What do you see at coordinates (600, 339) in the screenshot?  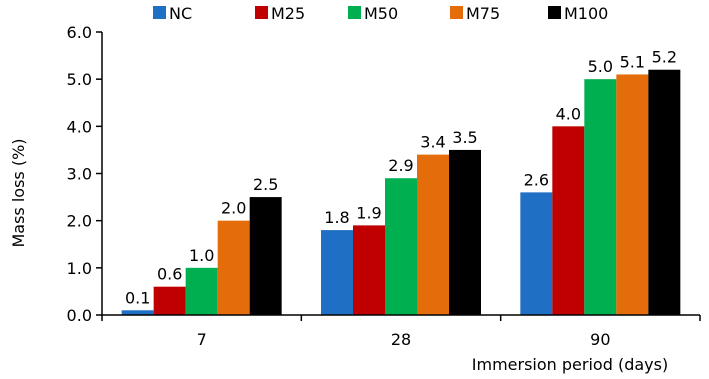 I see `x-tick-label-90: 90` at bounding box center [600, 339].